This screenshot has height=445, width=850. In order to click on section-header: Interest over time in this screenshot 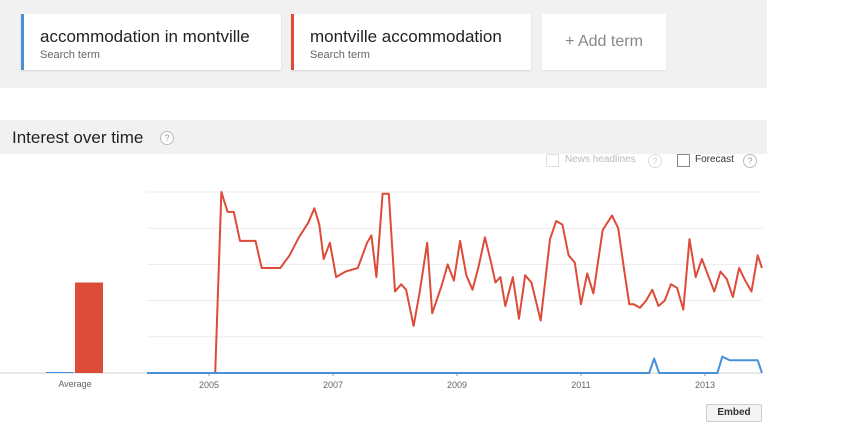, I will do `click(383, 137)`.